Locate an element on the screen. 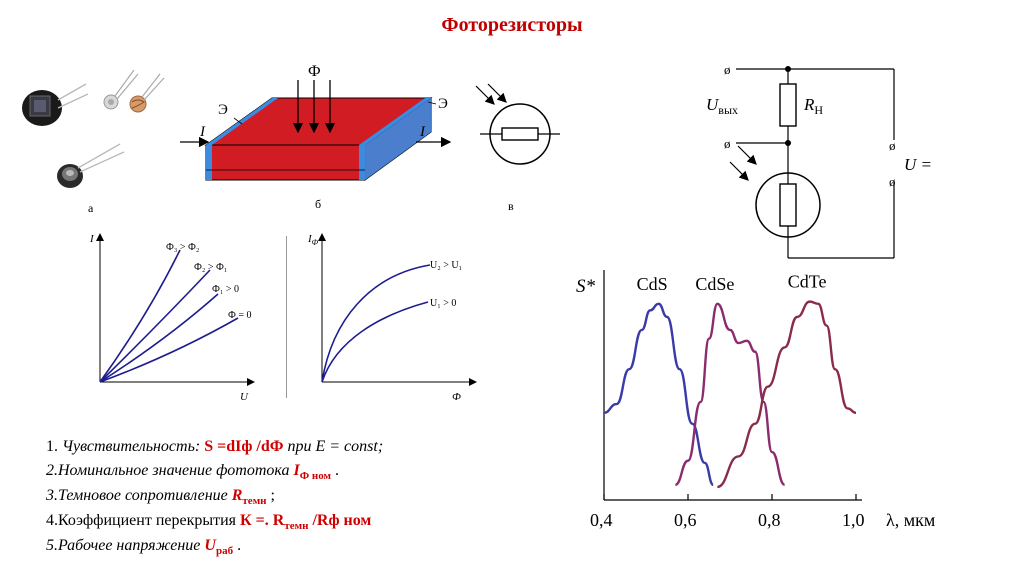 The width and height of the screenshot is (1024, 574). metal-can-photoresistor-image is located at coordinates (91, 165).